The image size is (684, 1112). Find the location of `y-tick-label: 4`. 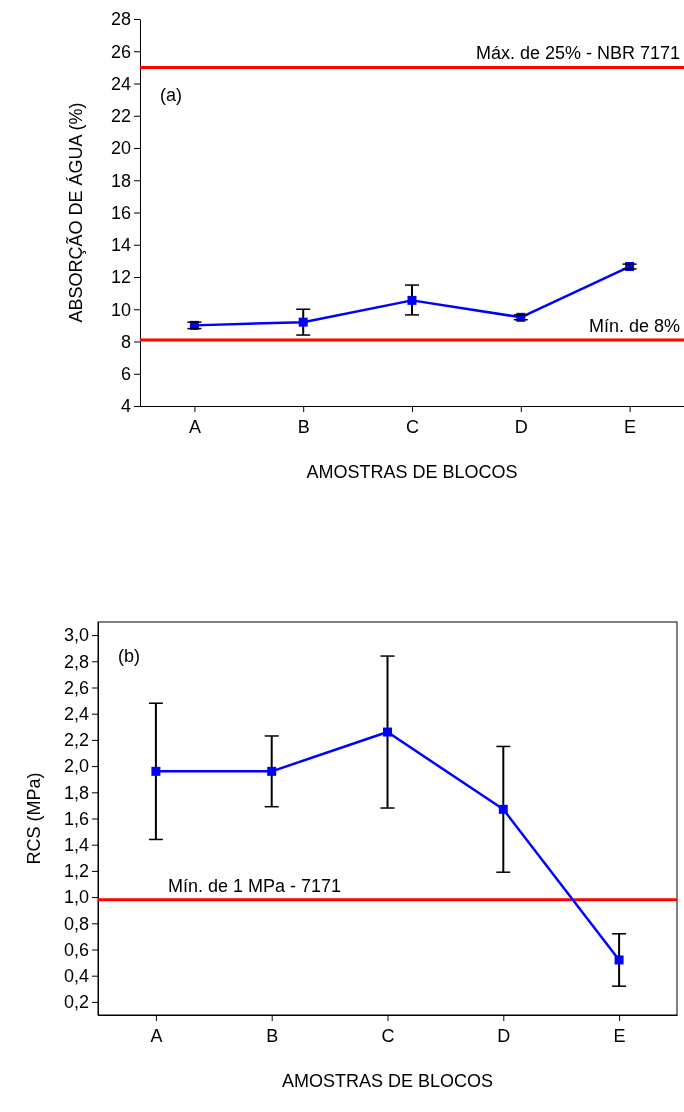

y-tick-label: 4 is located at coordinates (125, 406).